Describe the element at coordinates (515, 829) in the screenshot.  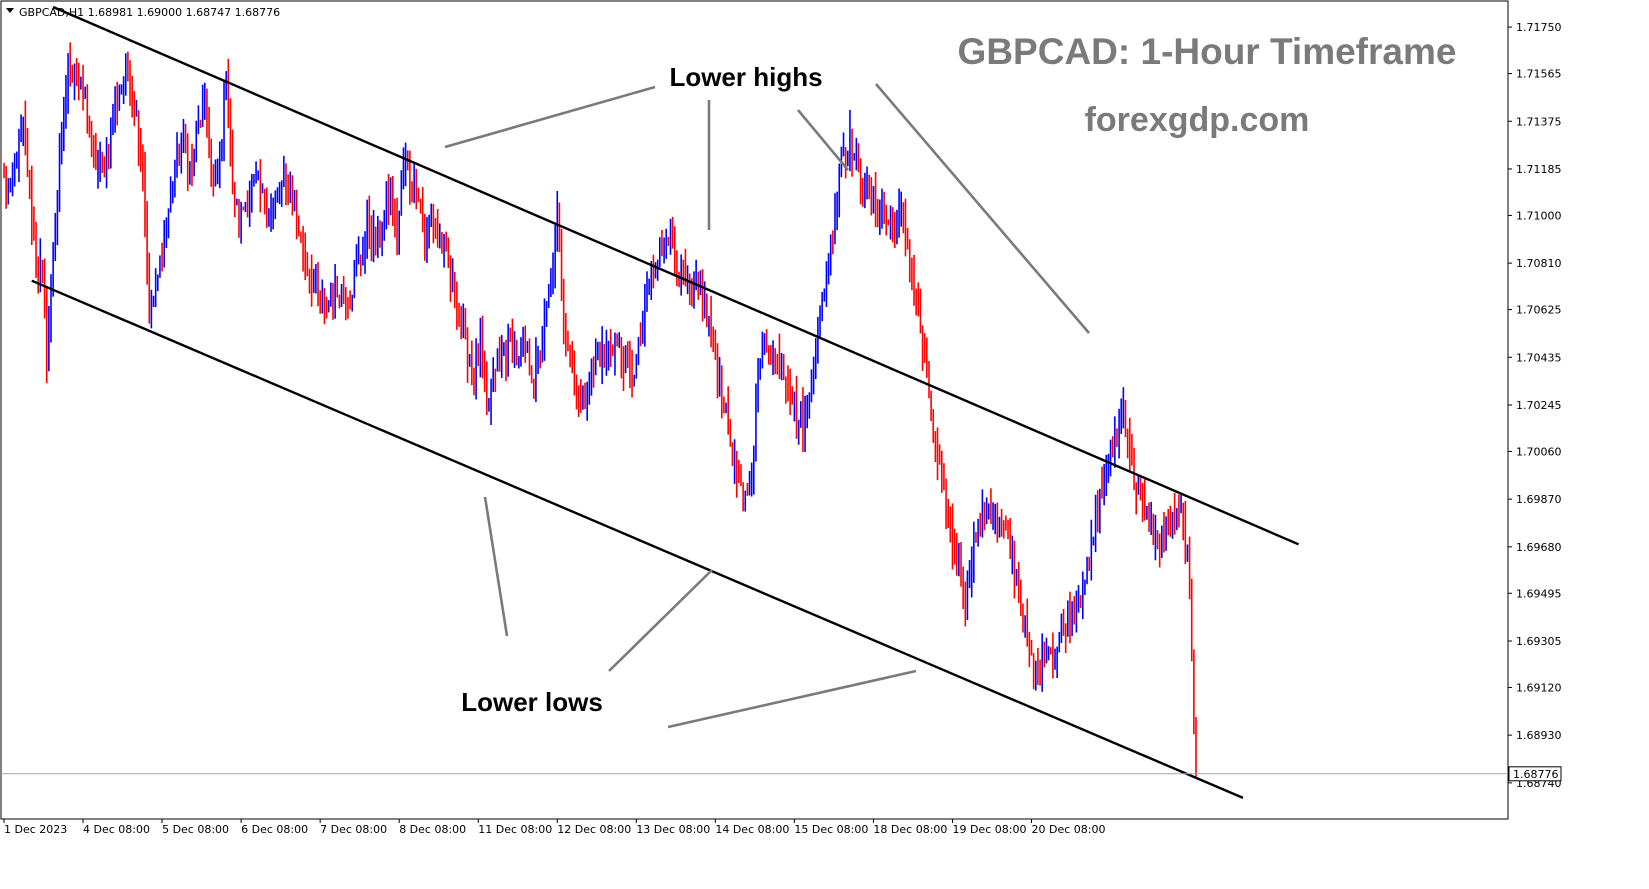
I see `x-tick-label: 11 Dec 08:00` at that location.